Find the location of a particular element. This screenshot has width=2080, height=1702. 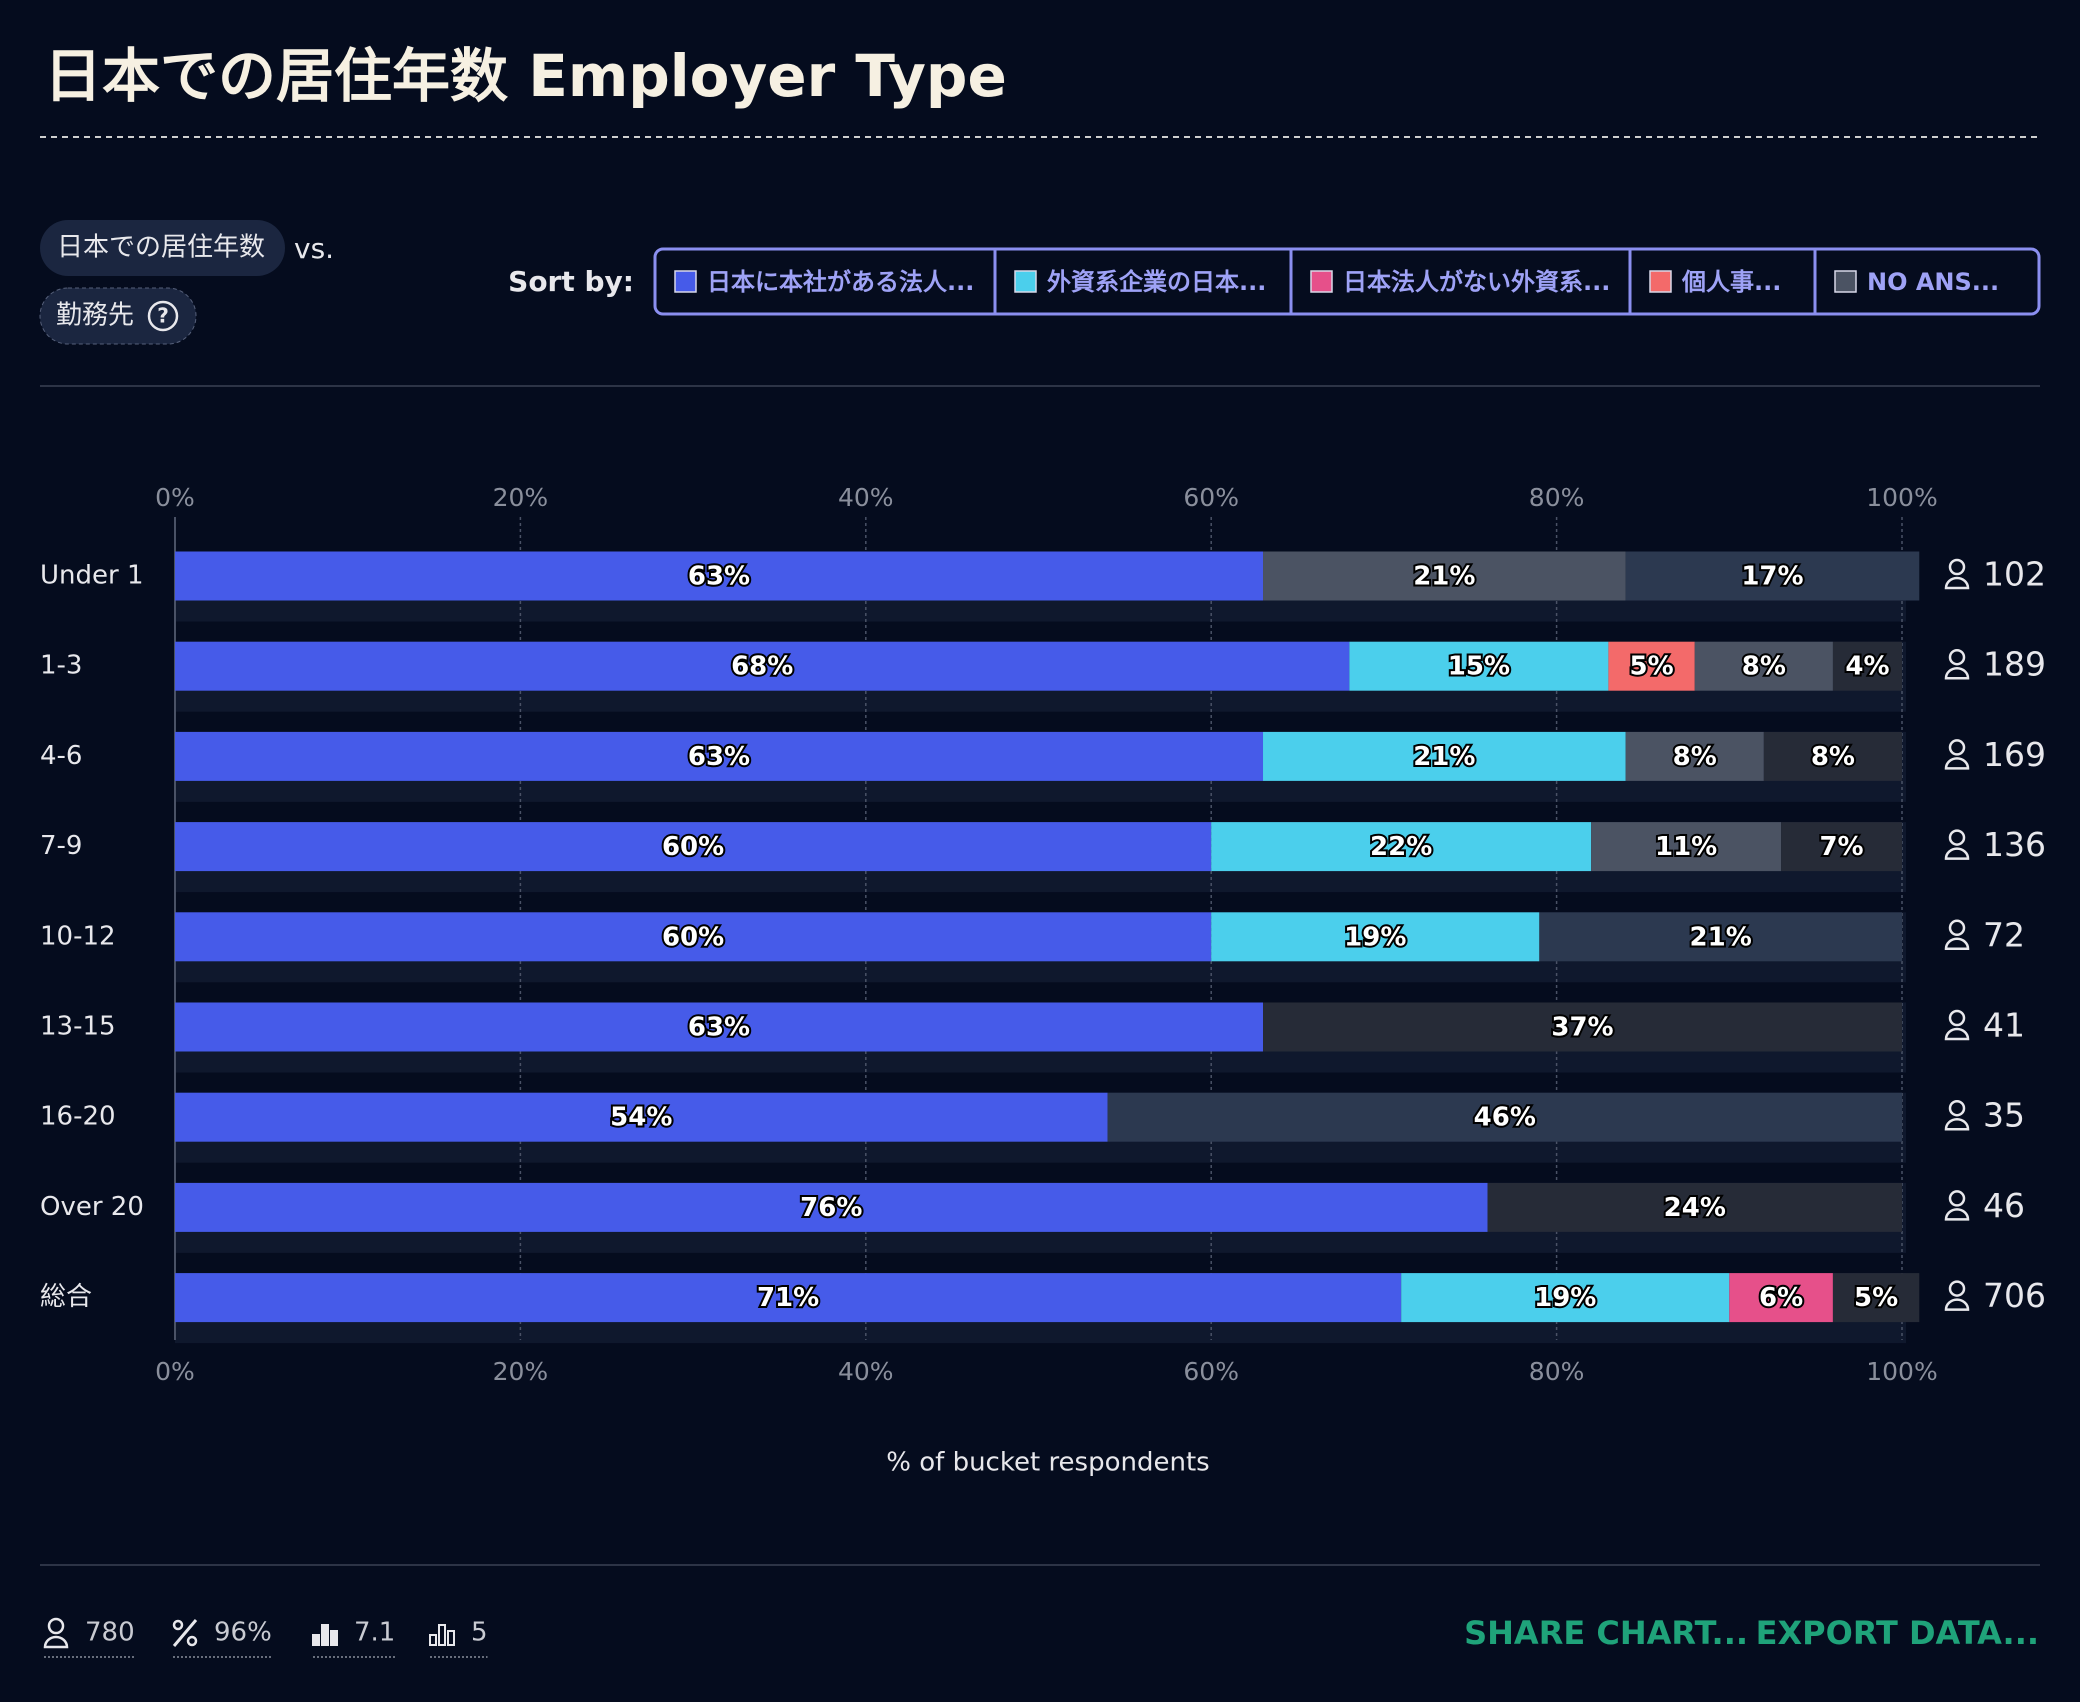

row-label: Over 20 is located at coordinates (92, 1207).